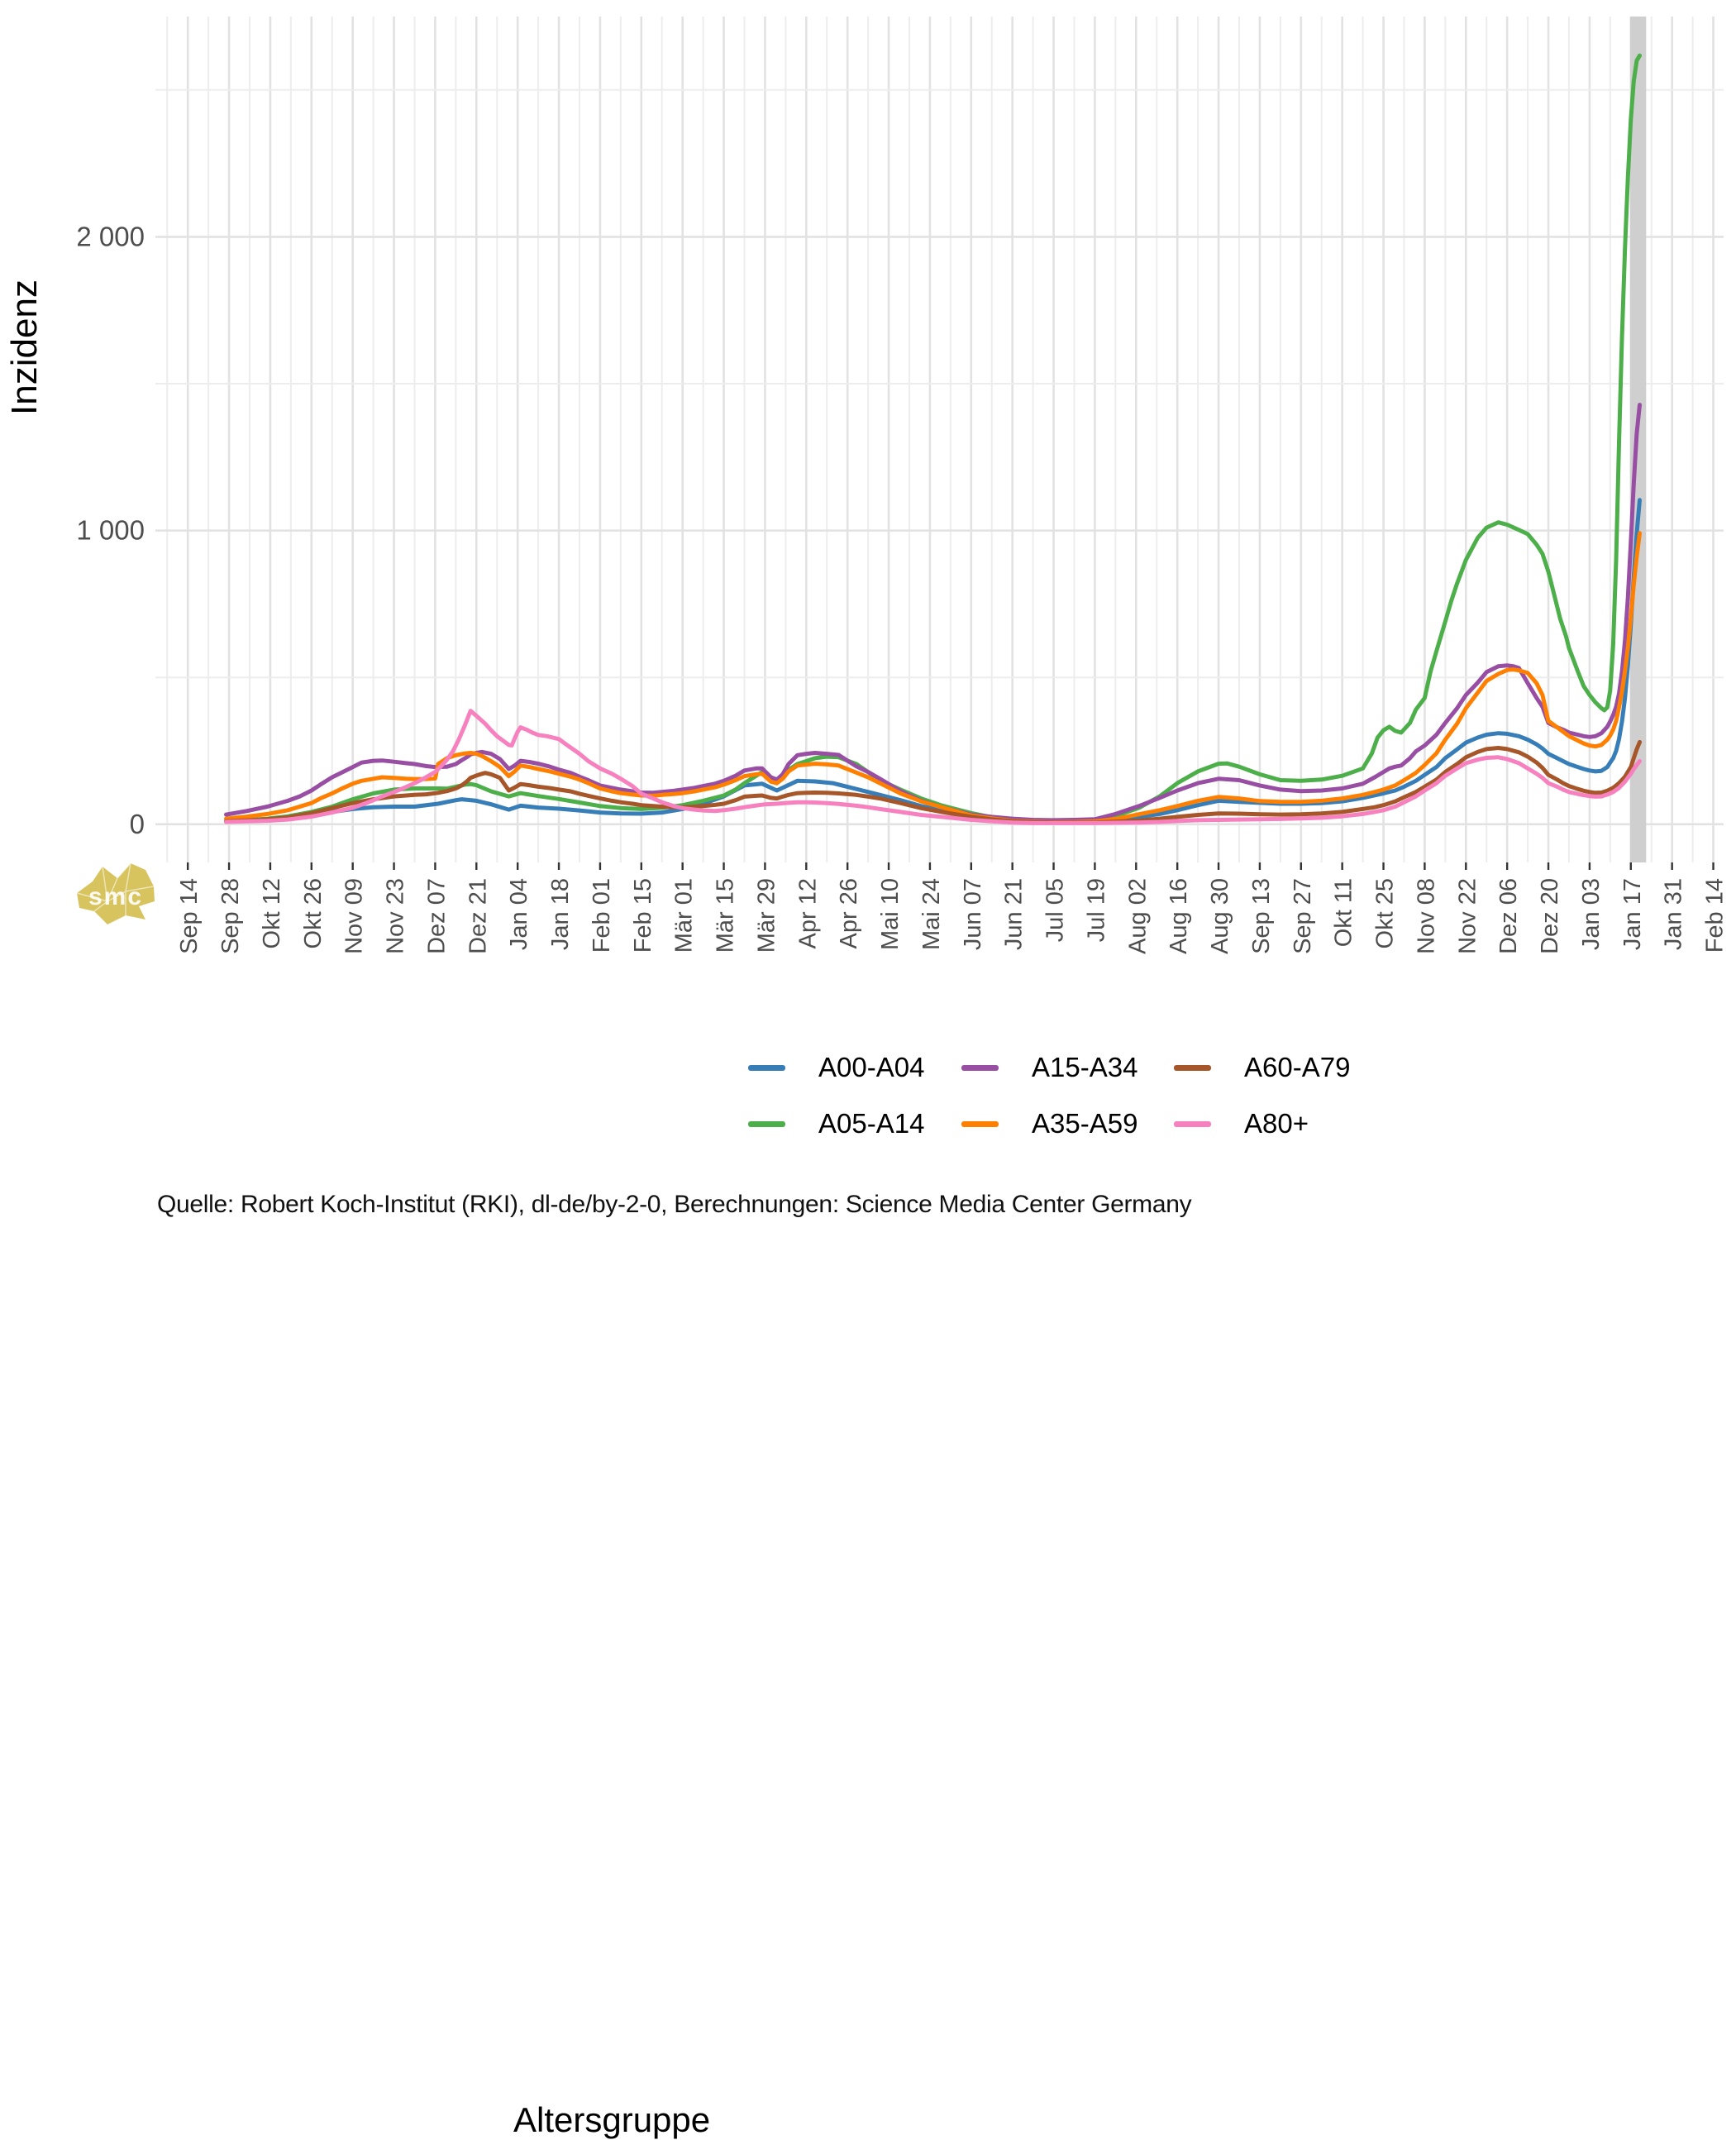 Image resolution: width=1736 pixels, height=2140 pixels. I want to click on x-tick-label: Okt 26, so click(313, 913).